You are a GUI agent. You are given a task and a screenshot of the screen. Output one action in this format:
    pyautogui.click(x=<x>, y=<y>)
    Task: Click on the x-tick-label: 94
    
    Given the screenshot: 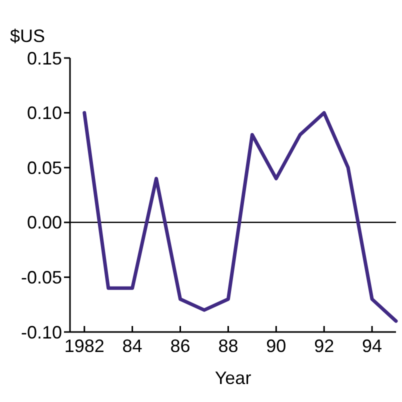 What is the action you would take?
    pyautogui.click(x=372, y=346)
    